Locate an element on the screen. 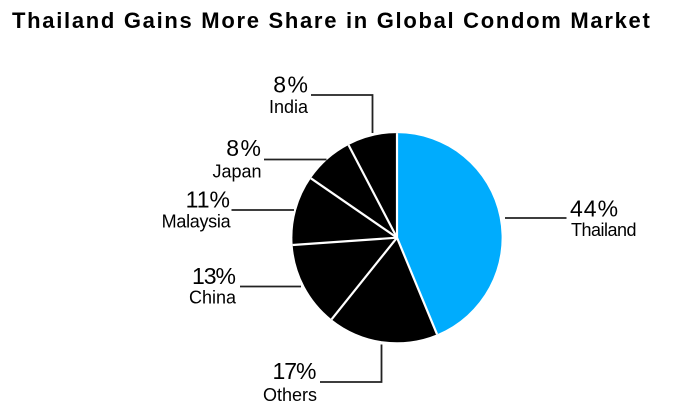  svg-text: 11% is located at coordinates (208, 199).